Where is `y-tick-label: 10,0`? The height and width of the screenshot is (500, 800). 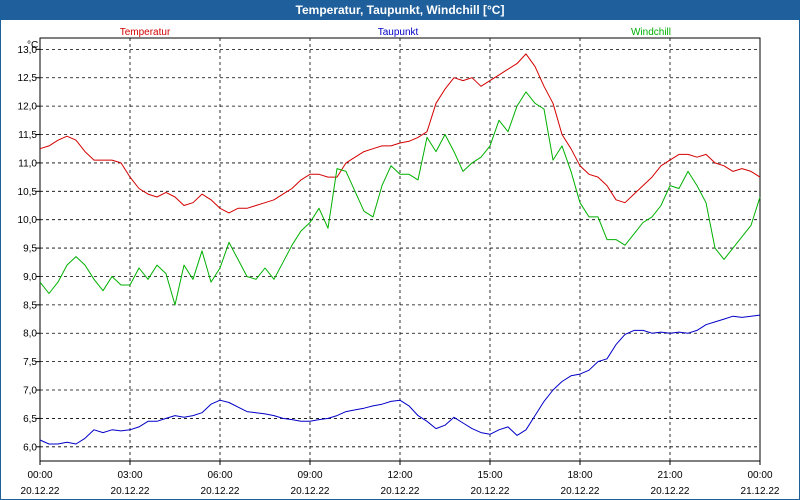 y-tick-label: 10,0 is located at coordinates (28, 220).